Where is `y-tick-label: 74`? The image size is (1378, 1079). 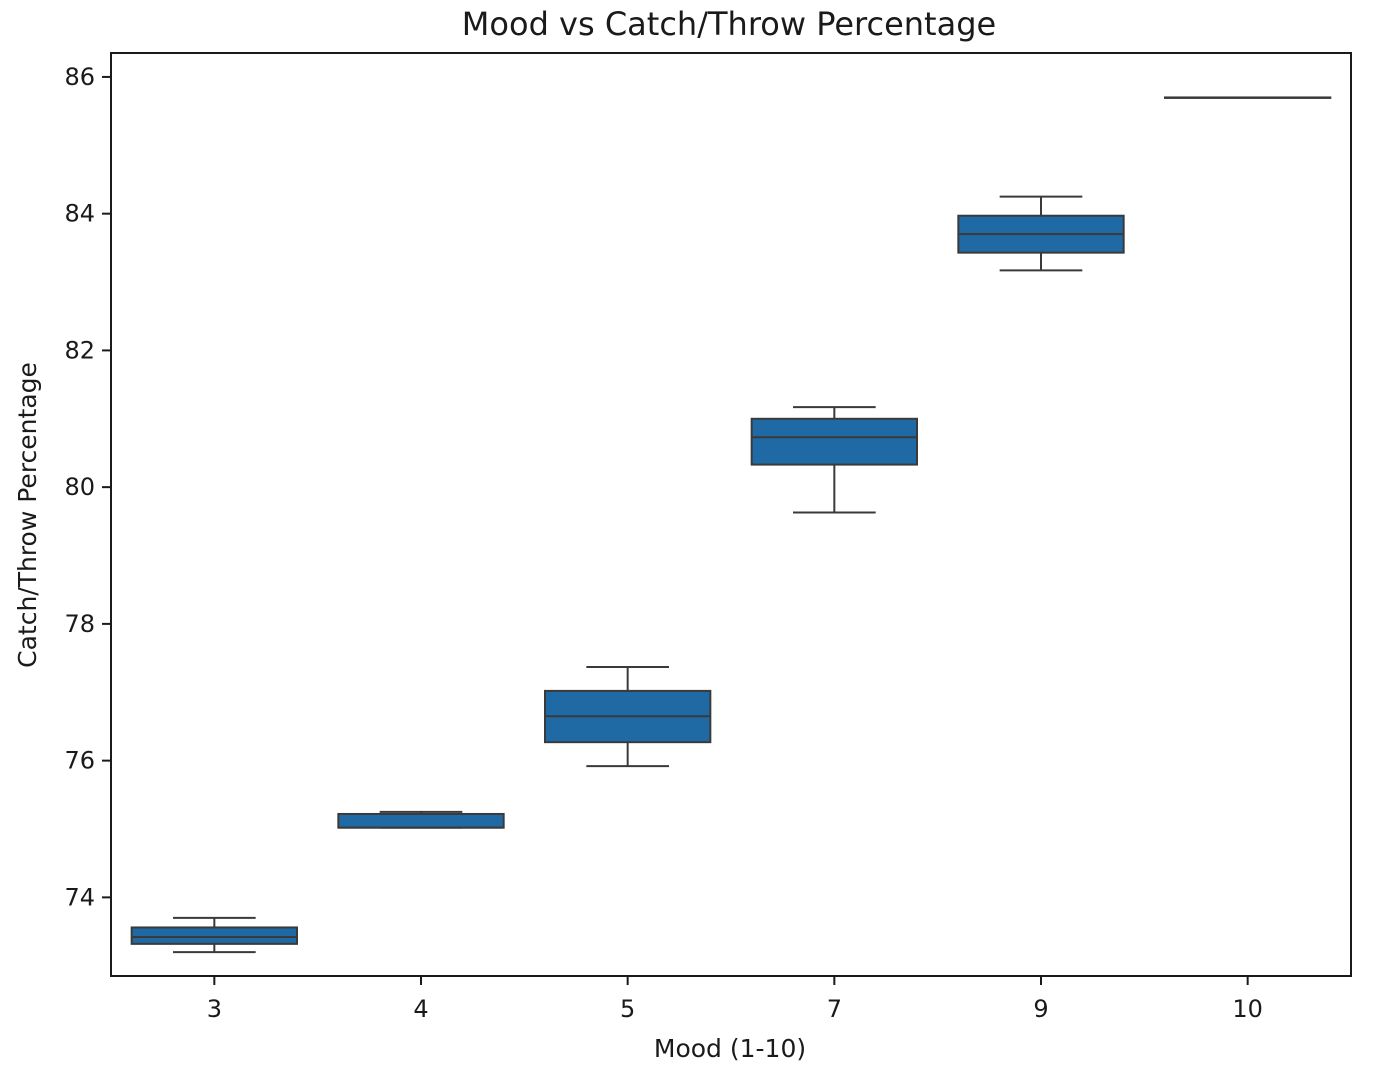
y-tick-label: 74 is located at coordinates (79, 897).